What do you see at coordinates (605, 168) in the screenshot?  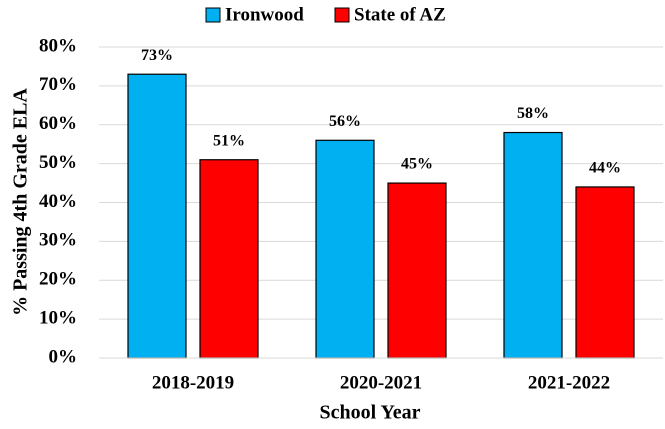 I see `value-label: 44%` at bounding box center [605, 168].